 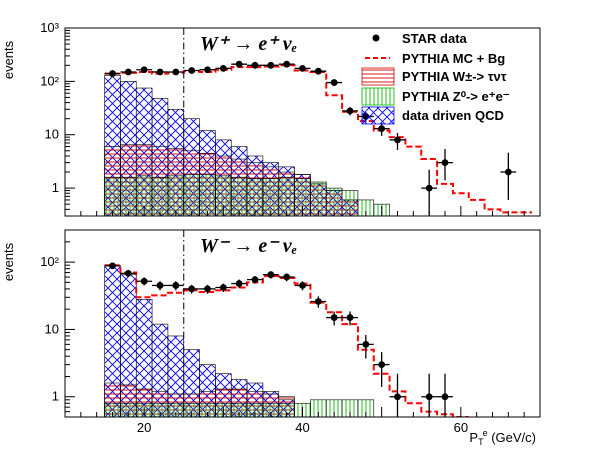 I want to click on panel1-x-tick-label: 20, so click(x=144, y=427).